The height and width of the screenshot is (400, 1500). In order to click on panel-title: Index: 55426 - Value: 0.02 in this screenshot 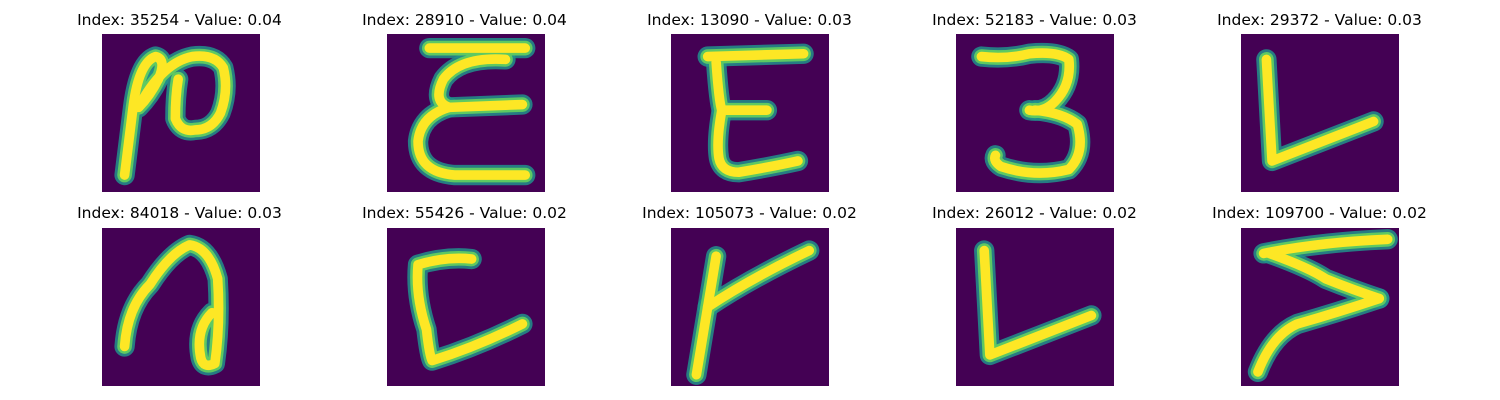, I will do `click(464, 213)`.